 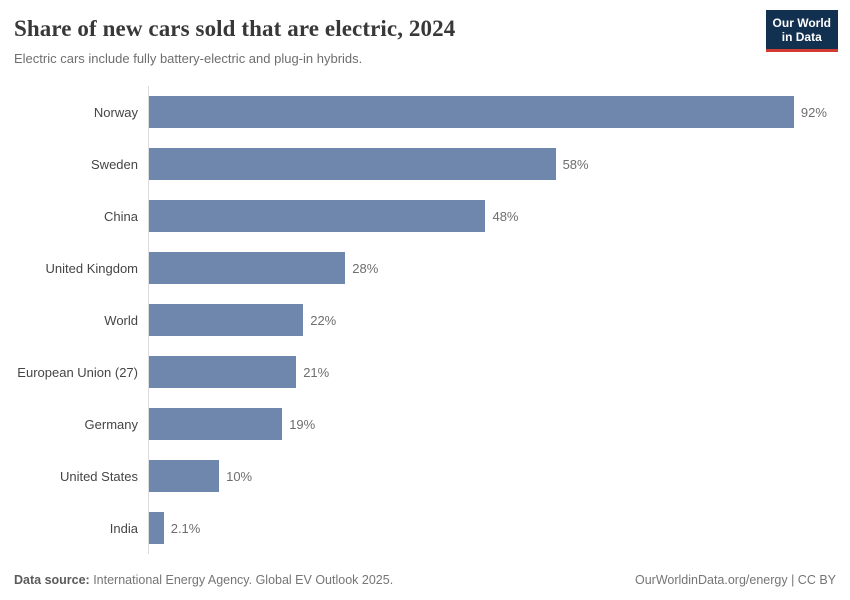 I want to click on bar-value-label: 48%, so click(x=505, y=216).